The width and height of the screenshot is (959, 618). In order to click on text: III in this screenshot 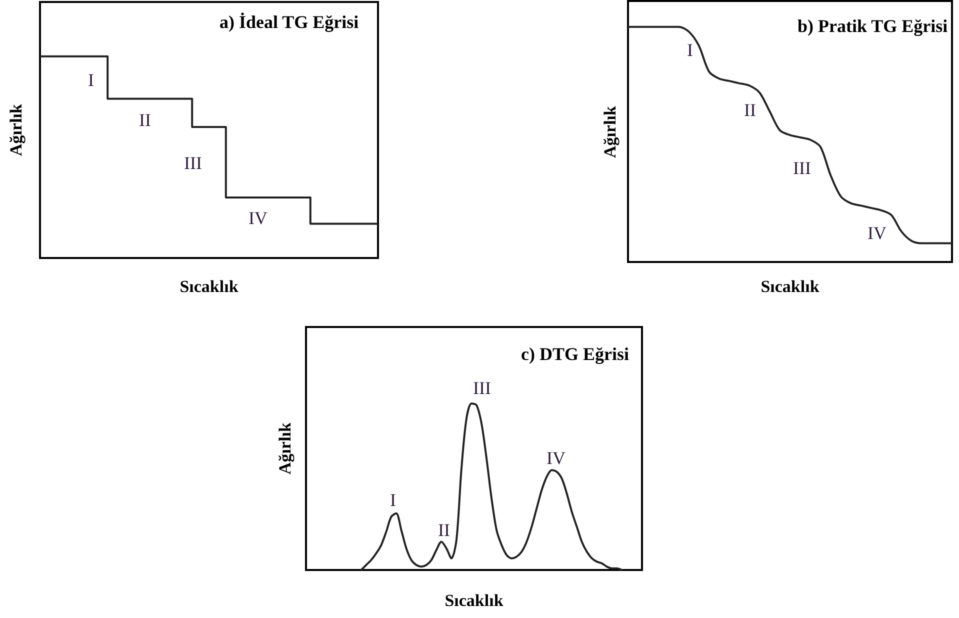, I will do `click(482, 388)`.